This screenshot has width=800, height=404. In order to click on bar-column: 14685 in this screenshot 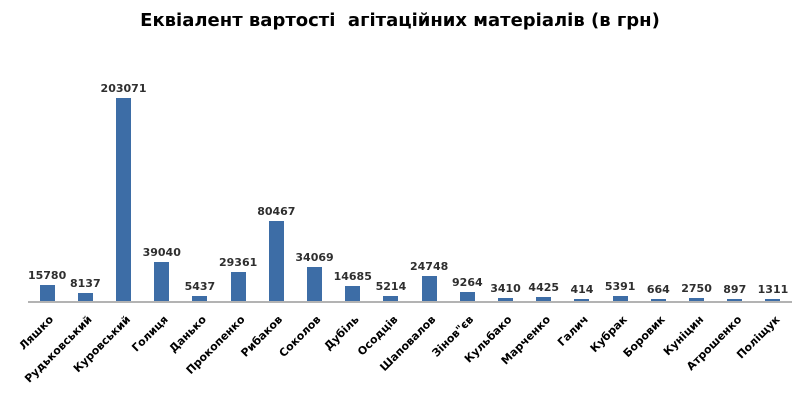, I will do `click(353, 285)`.